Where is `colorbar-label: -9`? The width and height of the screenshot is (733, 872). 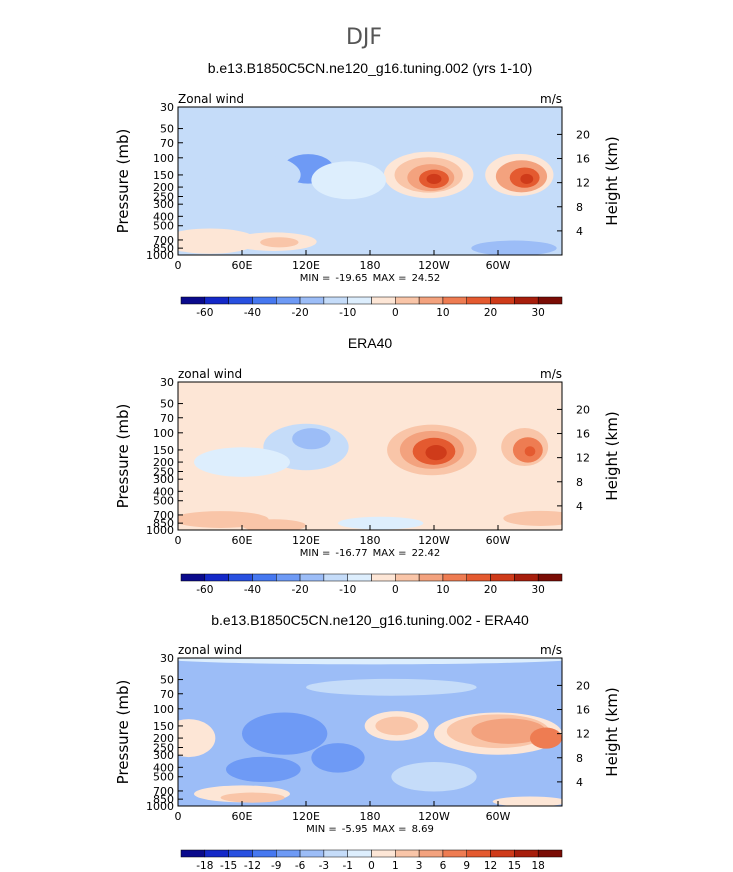
colorbar-label: -9 is located at coordinates (276, 866).